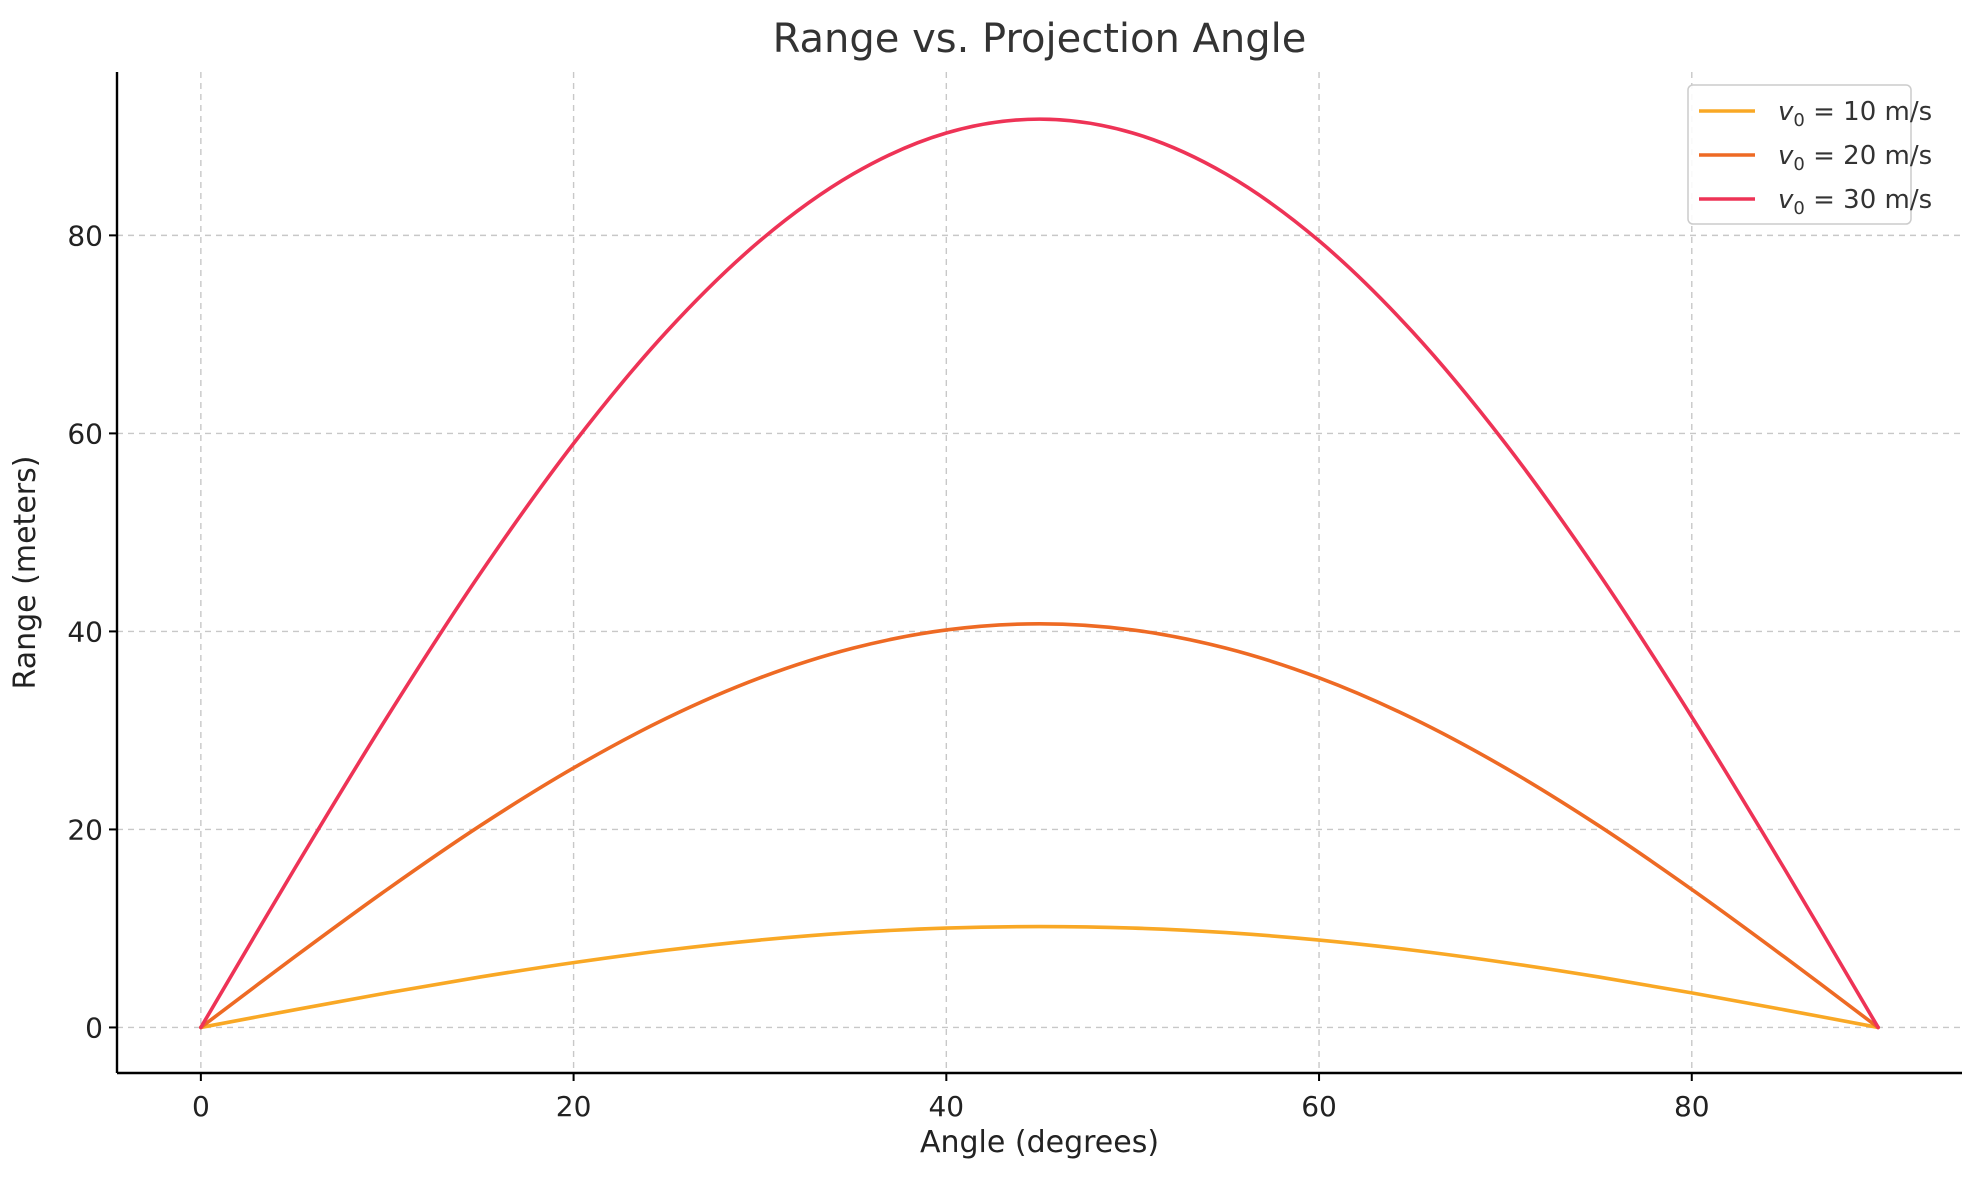 This screenshot has height=1180, width=1979. I want to click on legend-label-rest: = 20 m/s, so click(1868, 156).